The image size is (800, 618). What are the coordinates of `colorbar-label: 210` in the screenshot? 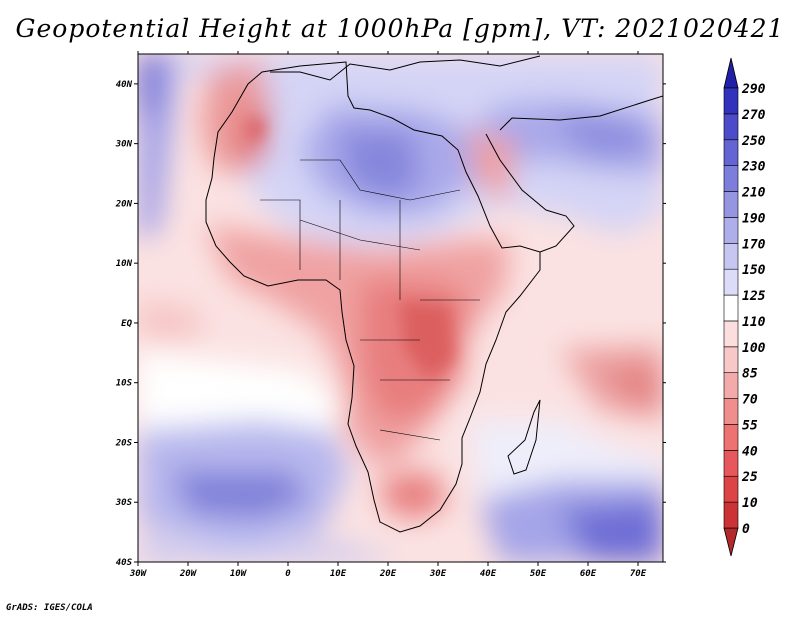 It's located at (753, 193).